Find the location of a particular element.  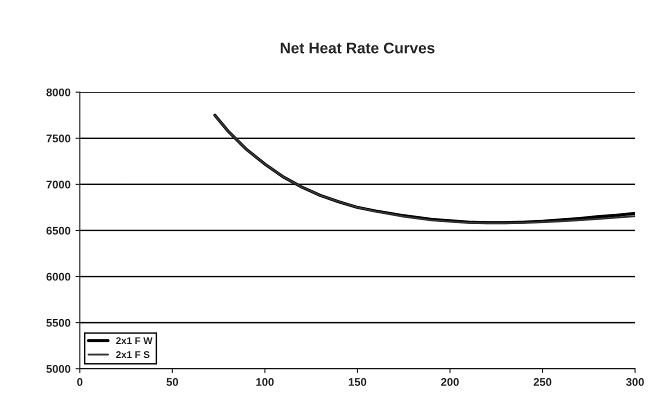

chart-title: Net Heat Rate Curves is located at coordinates (357, 48).